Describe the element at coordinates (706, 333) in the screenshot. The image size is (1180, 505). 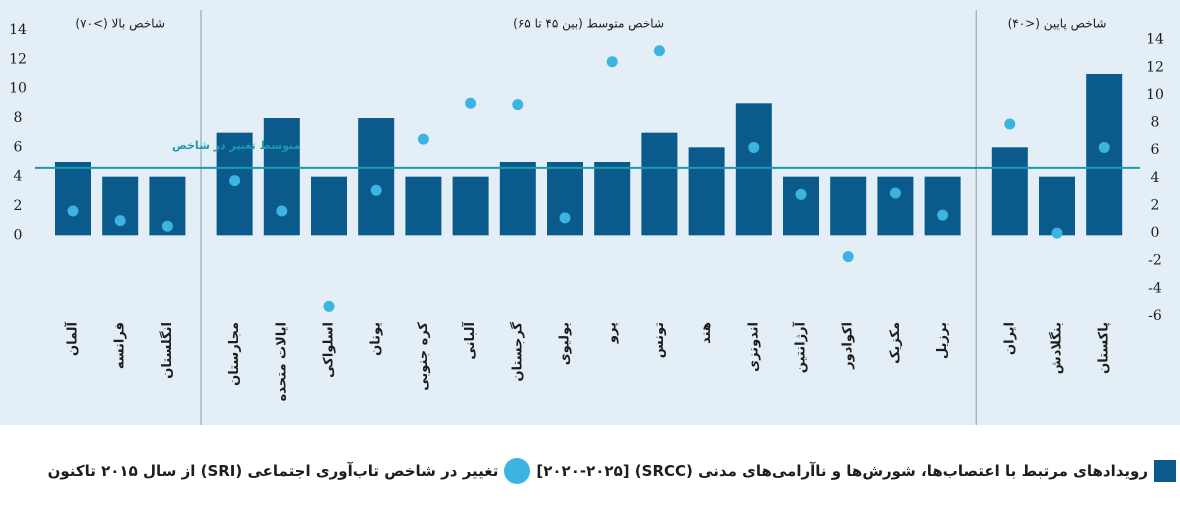
I see `x-tick-label: هند` at that location.